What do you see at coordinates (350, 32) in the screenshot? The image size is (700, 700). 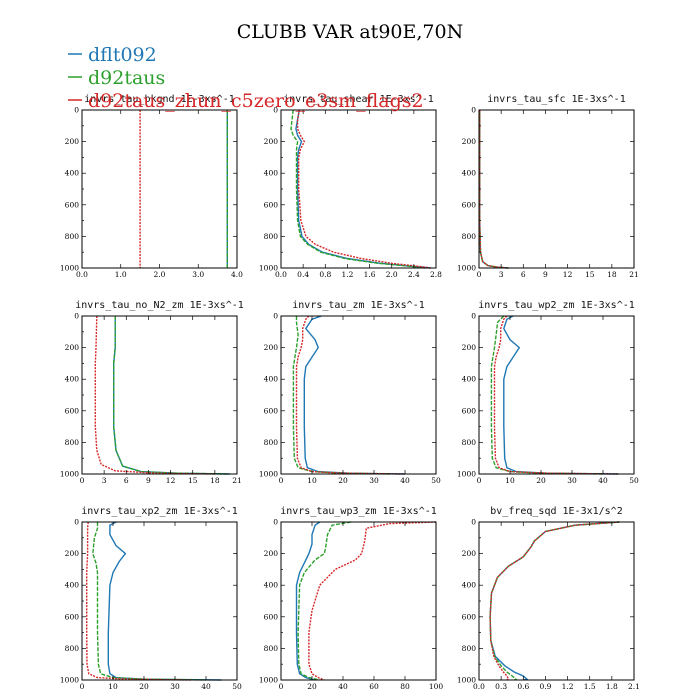 I see `figure-title: CLUBB VAR at90E,70N` at bounding box center [350, 32].